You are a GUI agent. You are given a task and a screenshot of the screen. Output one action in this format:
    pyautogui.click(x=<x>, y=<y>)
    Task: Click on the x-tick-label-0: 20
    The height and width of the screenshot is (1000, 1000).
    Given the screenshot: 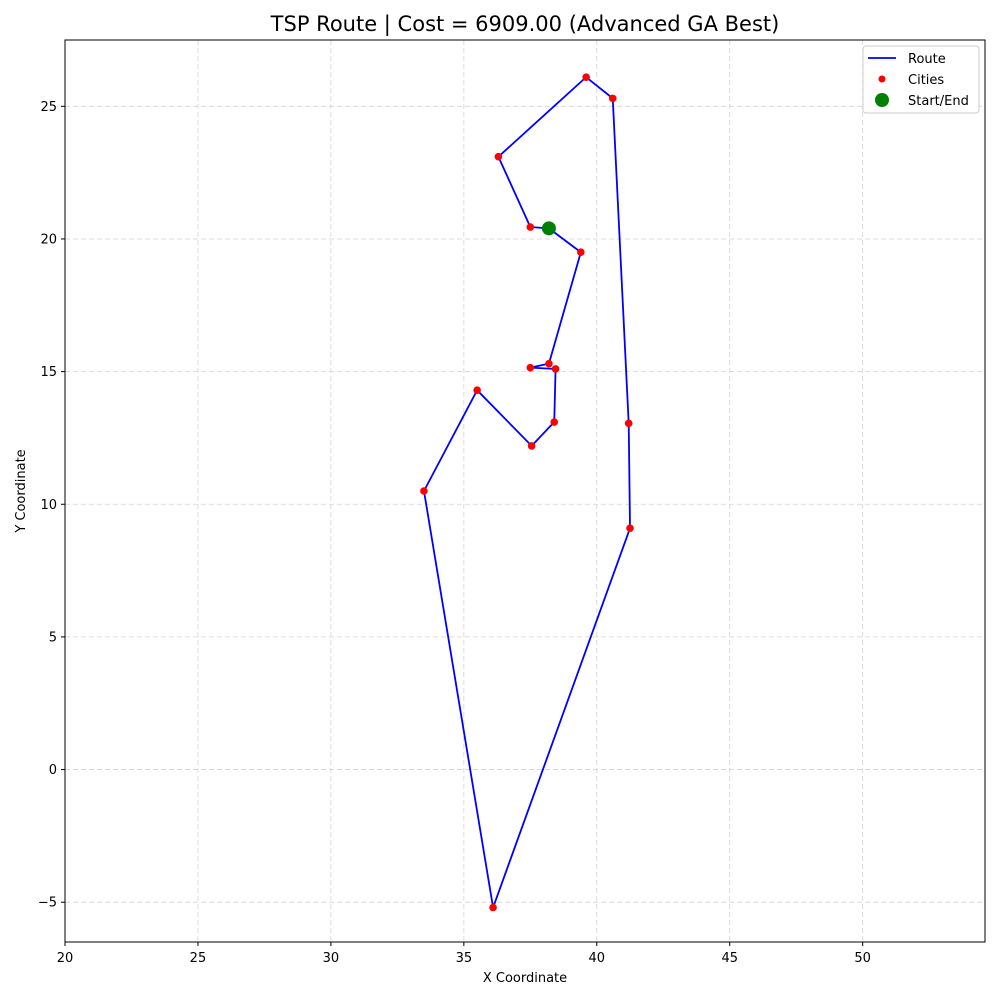 What is the action you would take?
    pyautogui.click(x=65, y=958)
    